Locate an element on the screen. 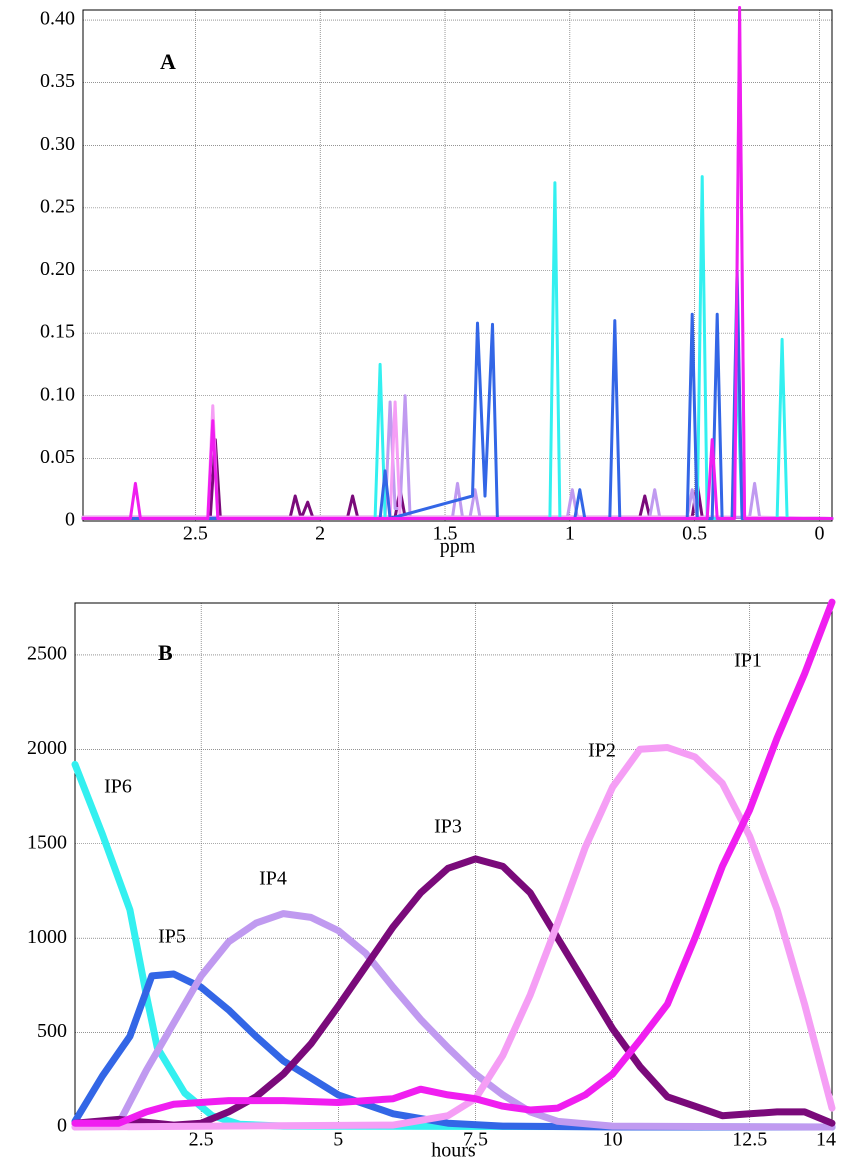  panel-label: A is located at coordinates (168, 61).